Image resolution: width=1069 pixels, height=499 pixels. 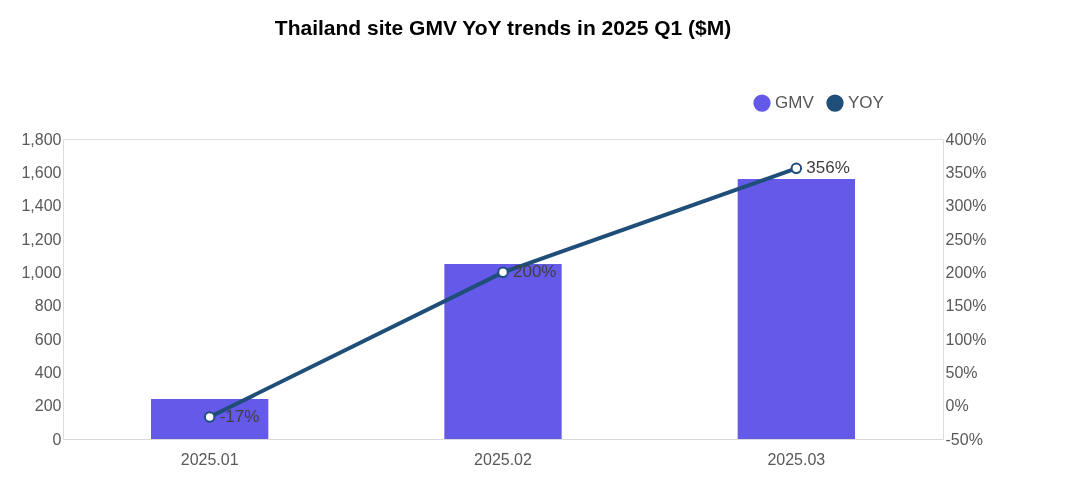 What do you see at coordinates (41, 206) in the screenshot?
I see `y-tick-label: 1,400` at bounding box center [41, 206].